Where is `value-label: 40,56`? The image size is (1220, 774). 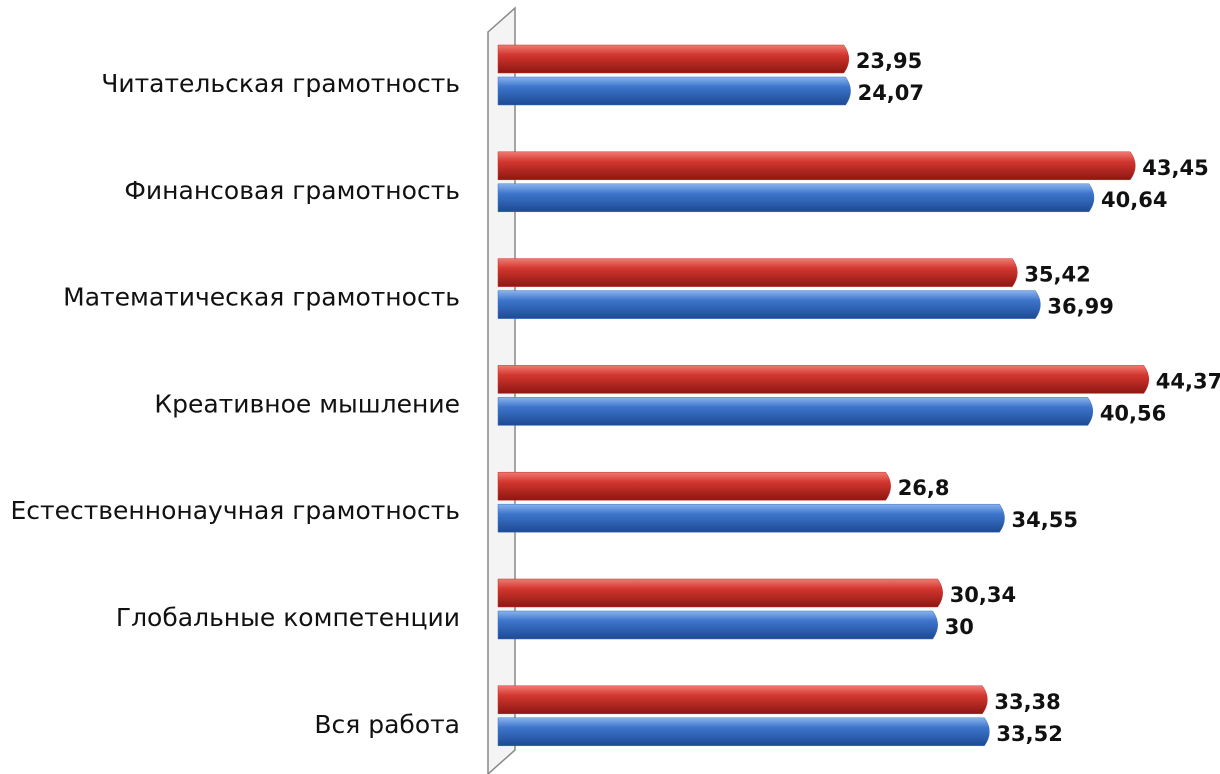 value-label: 40,56 is located at coordinates (1133, 413).